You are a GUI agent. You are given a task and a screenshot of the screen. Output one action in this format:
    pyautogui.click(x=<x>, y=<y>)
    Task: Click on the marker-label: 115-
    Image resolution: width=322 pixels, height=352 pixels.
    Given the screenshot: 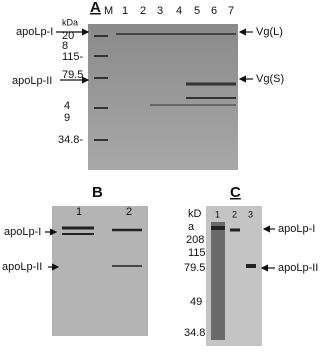 What is the action you would take?
    pyautogui.click(x=73, y=57)
    